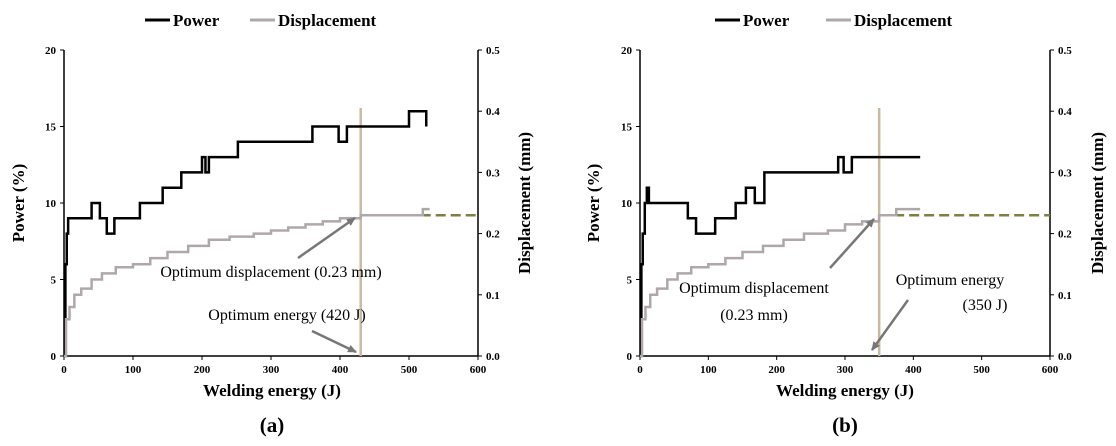 The width and height of the screenshot is (1116, 446). What do you see at coordinates (270, 272) in the screenshot?
I see `annotation-optimum-displacement: Optimum displacement (0.23 mm)` at bounding box center [270, 272].